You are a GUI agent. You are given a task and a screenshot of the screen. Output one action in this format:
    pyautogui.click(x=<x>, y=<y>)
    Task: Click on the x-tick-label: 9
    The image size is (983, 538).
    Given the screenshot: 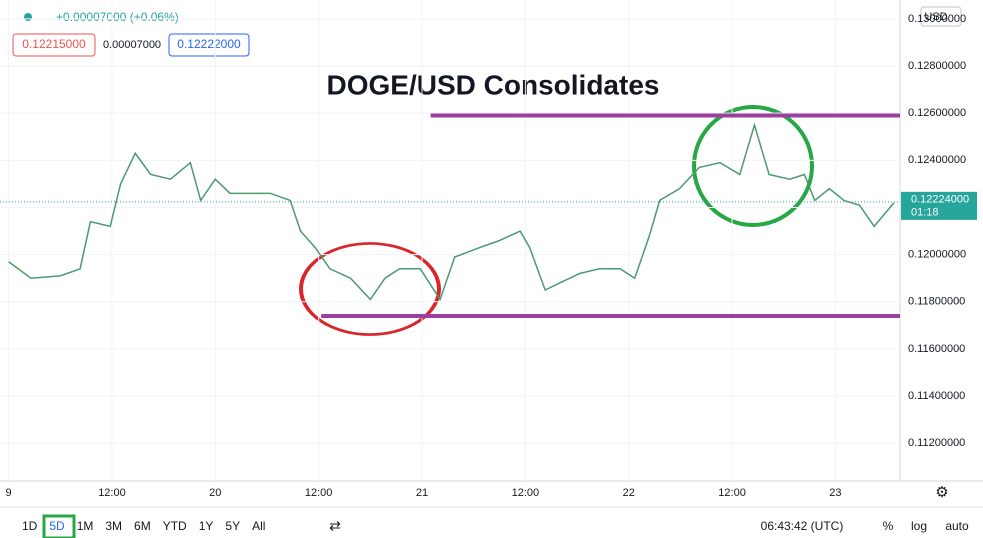 What is the action you would take?
    pyautogui.click(x=9, y=493)
    